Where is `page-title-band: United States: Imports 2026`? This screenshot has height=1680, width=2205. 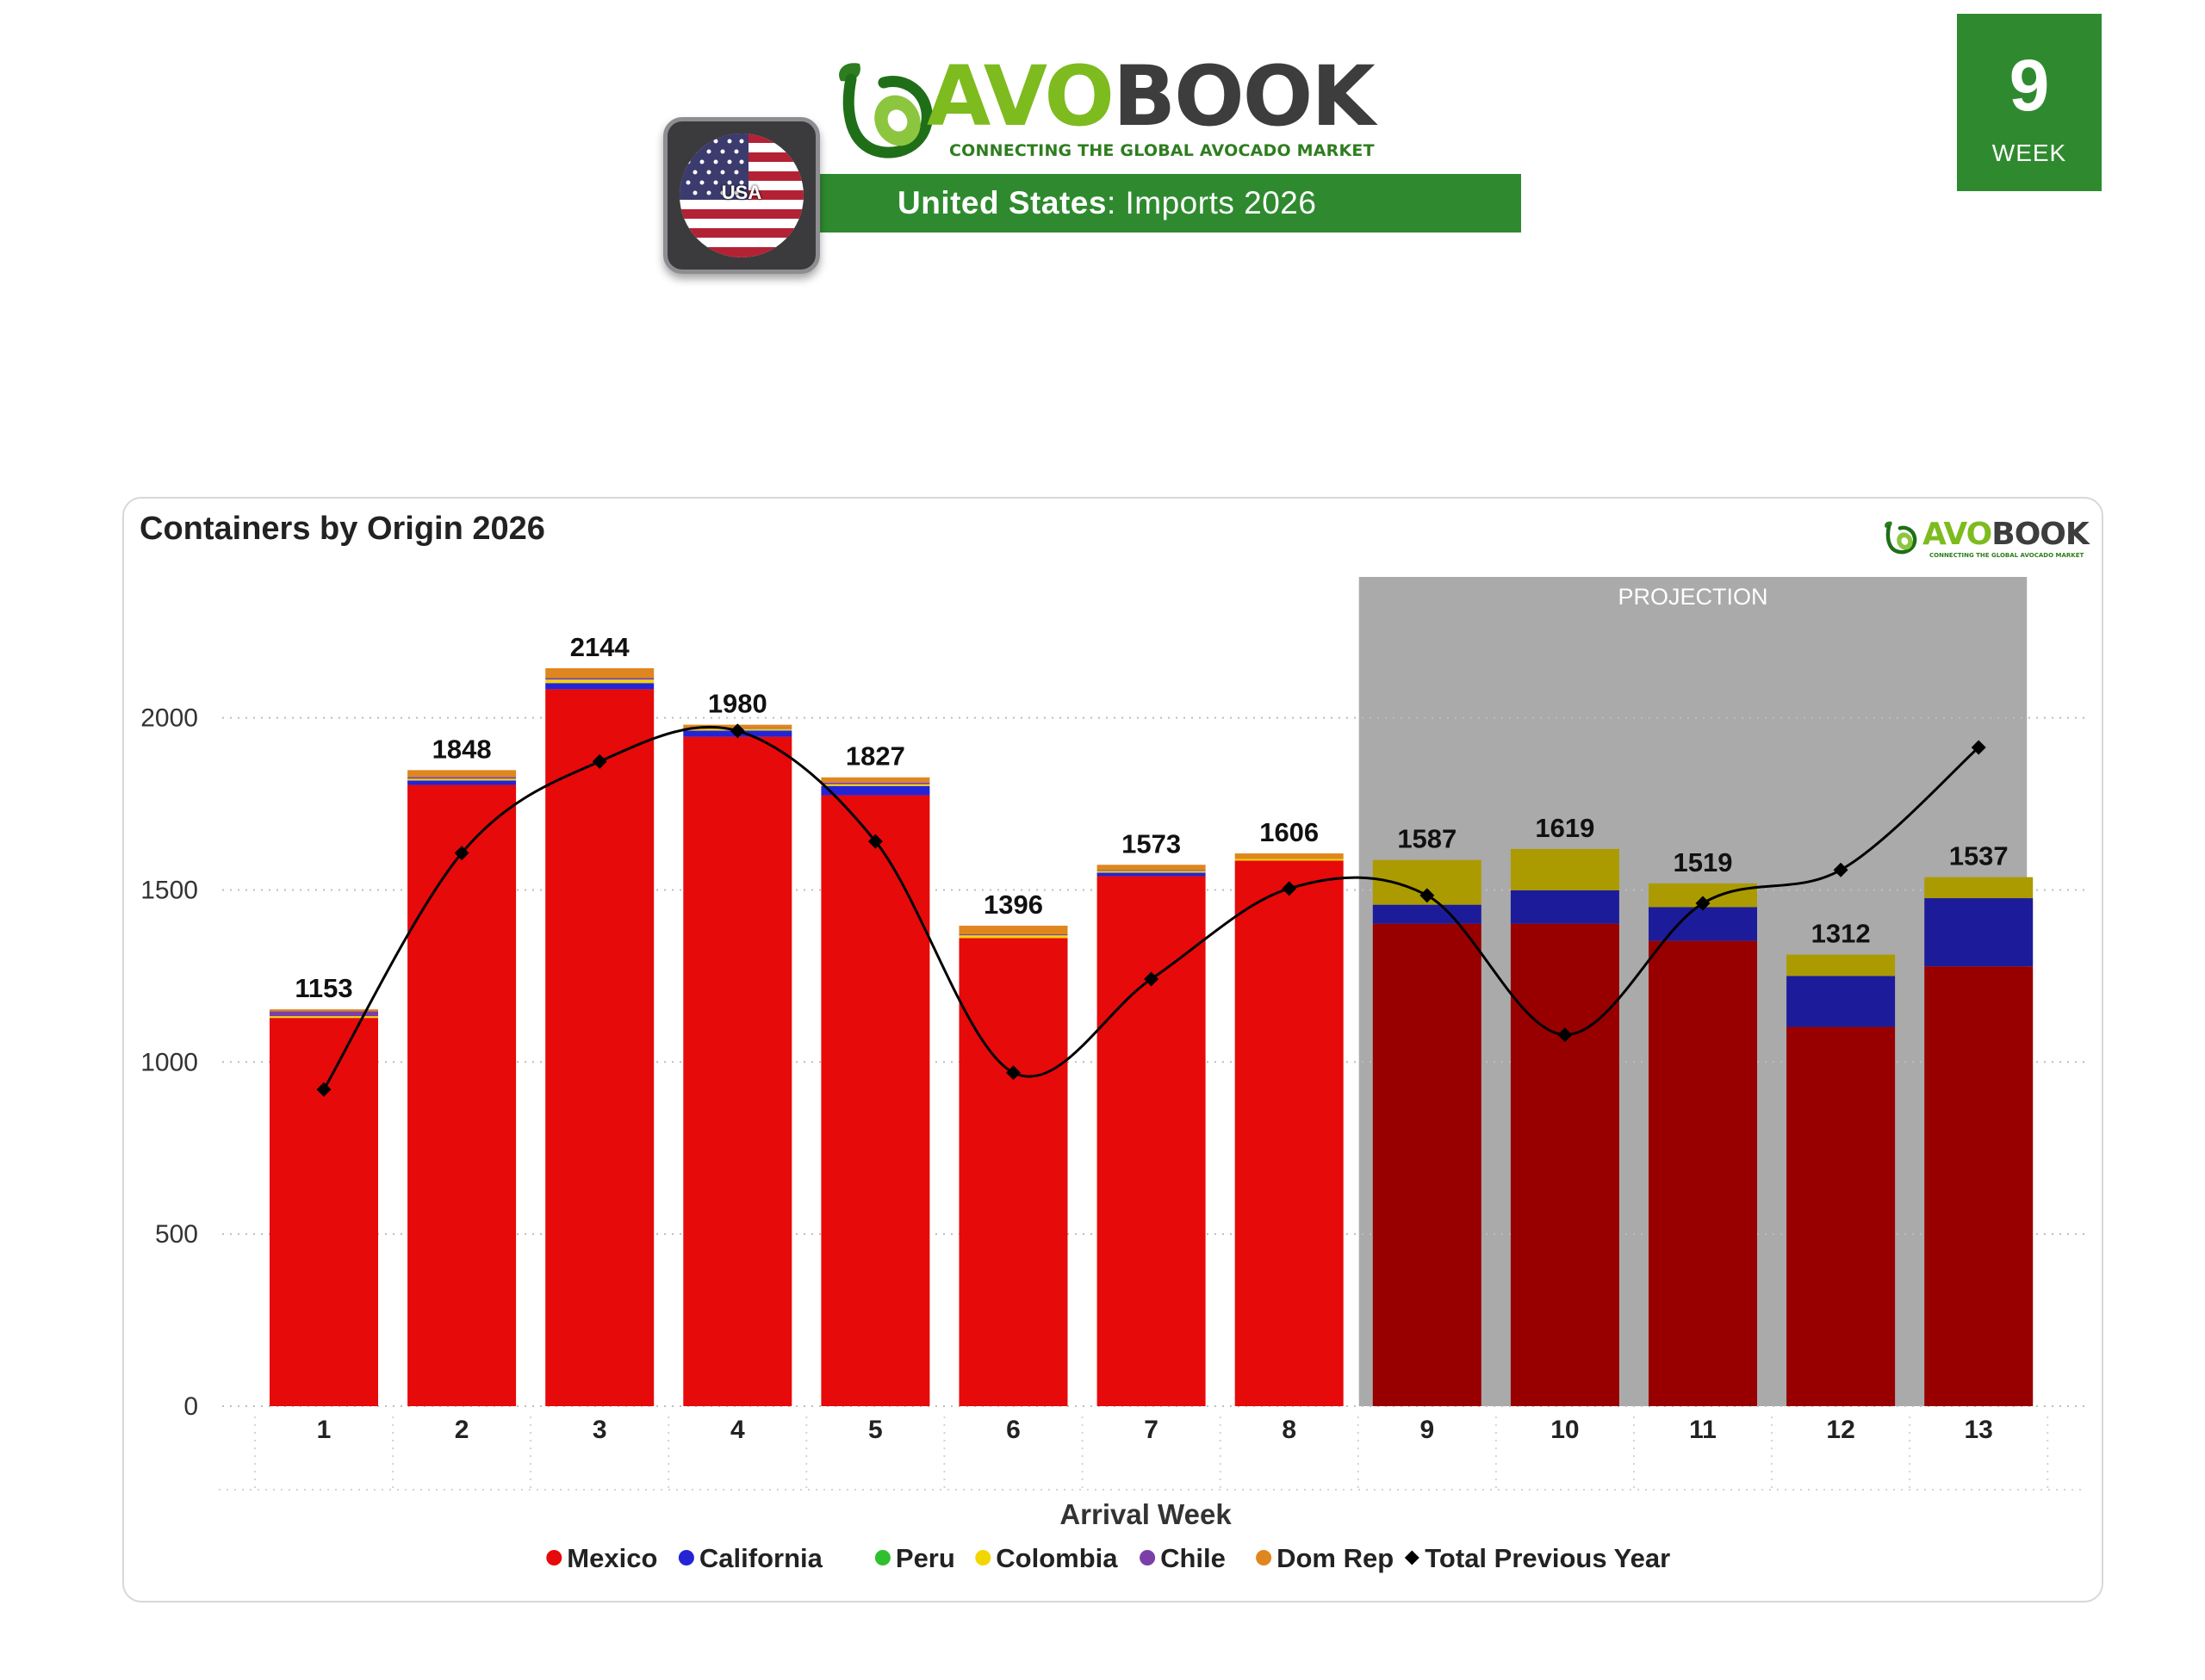
page-title-band: United States: Imports 2026 is located at coordinates (1165, 203).